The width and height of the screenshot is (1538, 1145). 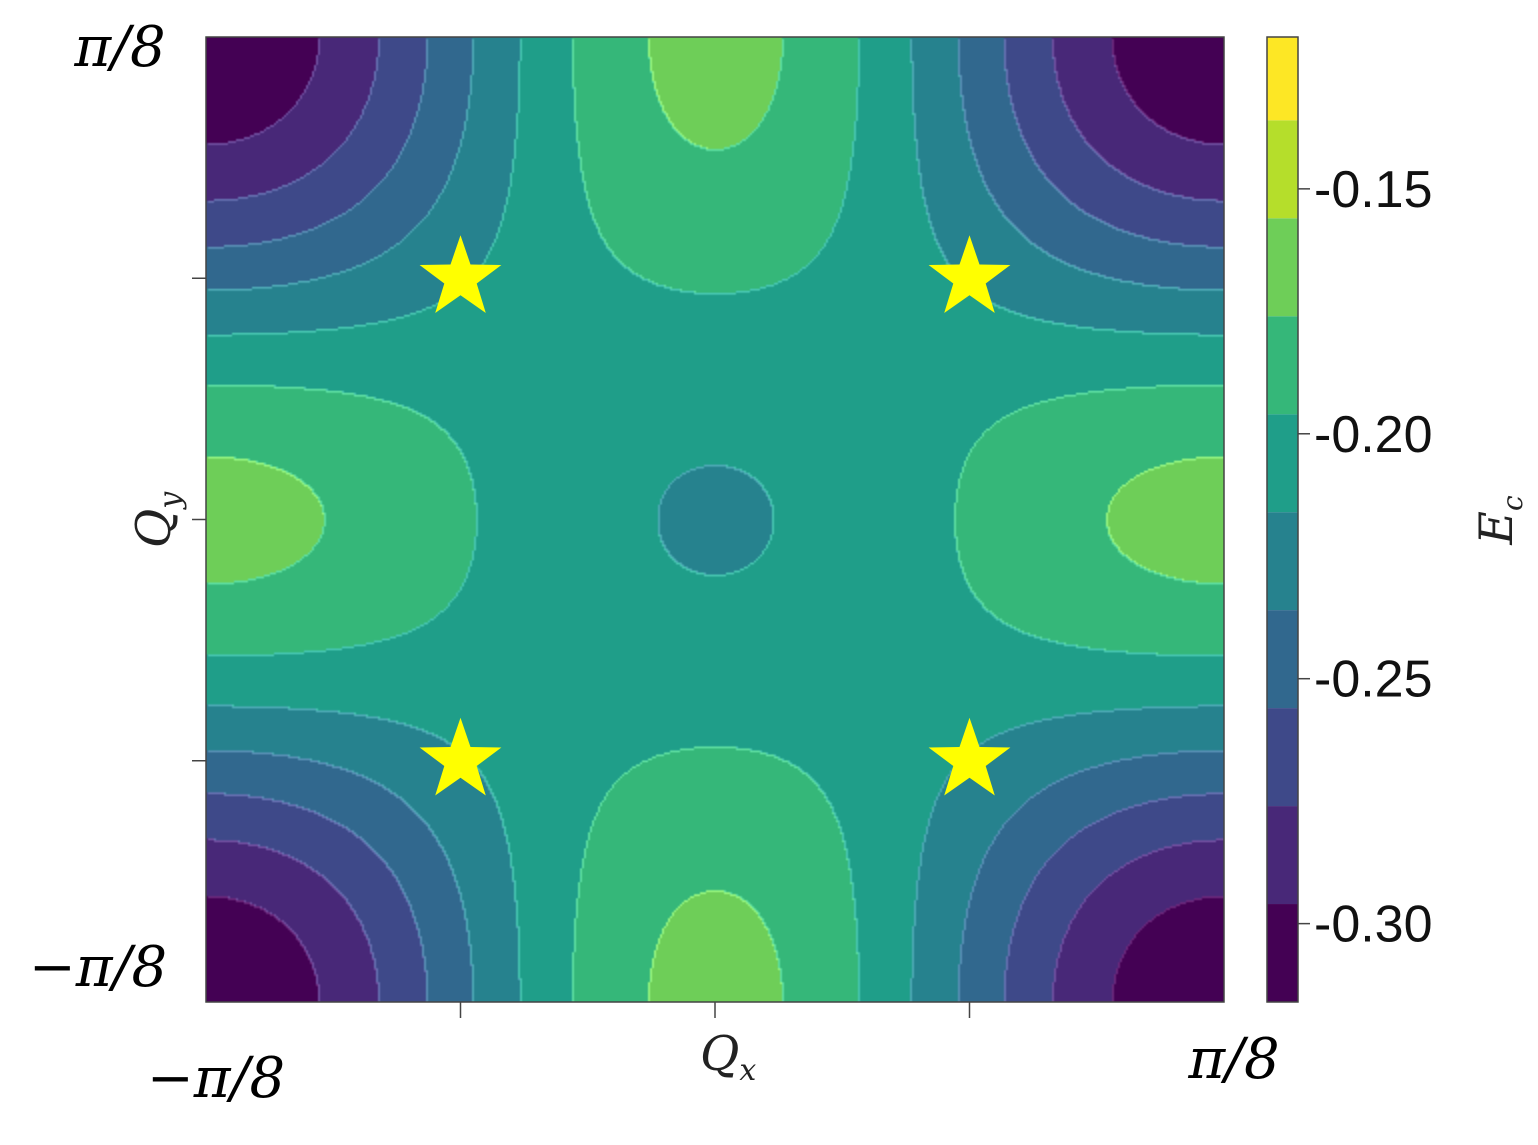 I want to click on y-axis-title: Qy, so click(x=157, y=519).